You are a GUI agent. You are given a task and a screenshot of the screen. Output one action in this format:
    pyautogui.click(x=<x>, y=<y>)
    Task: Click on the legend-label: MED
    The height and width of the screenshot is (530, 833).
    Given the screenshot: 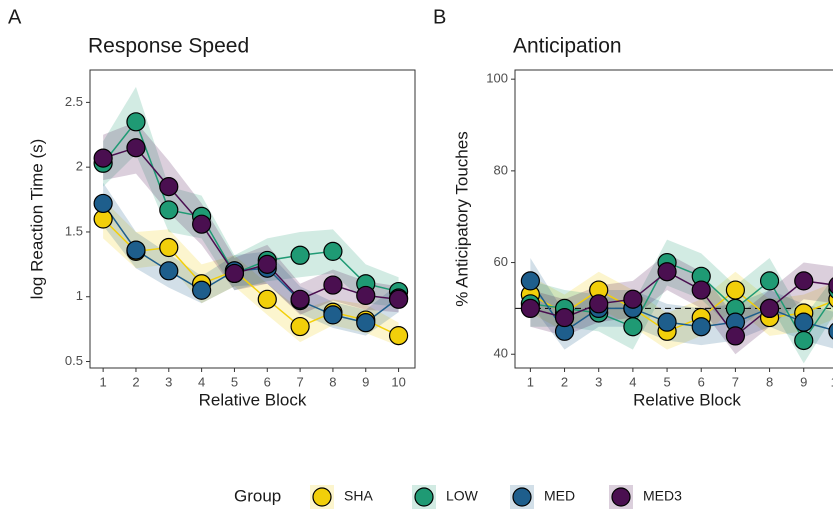 What is the action you would take?
    pyautogui.click(x=559, y=496)
    